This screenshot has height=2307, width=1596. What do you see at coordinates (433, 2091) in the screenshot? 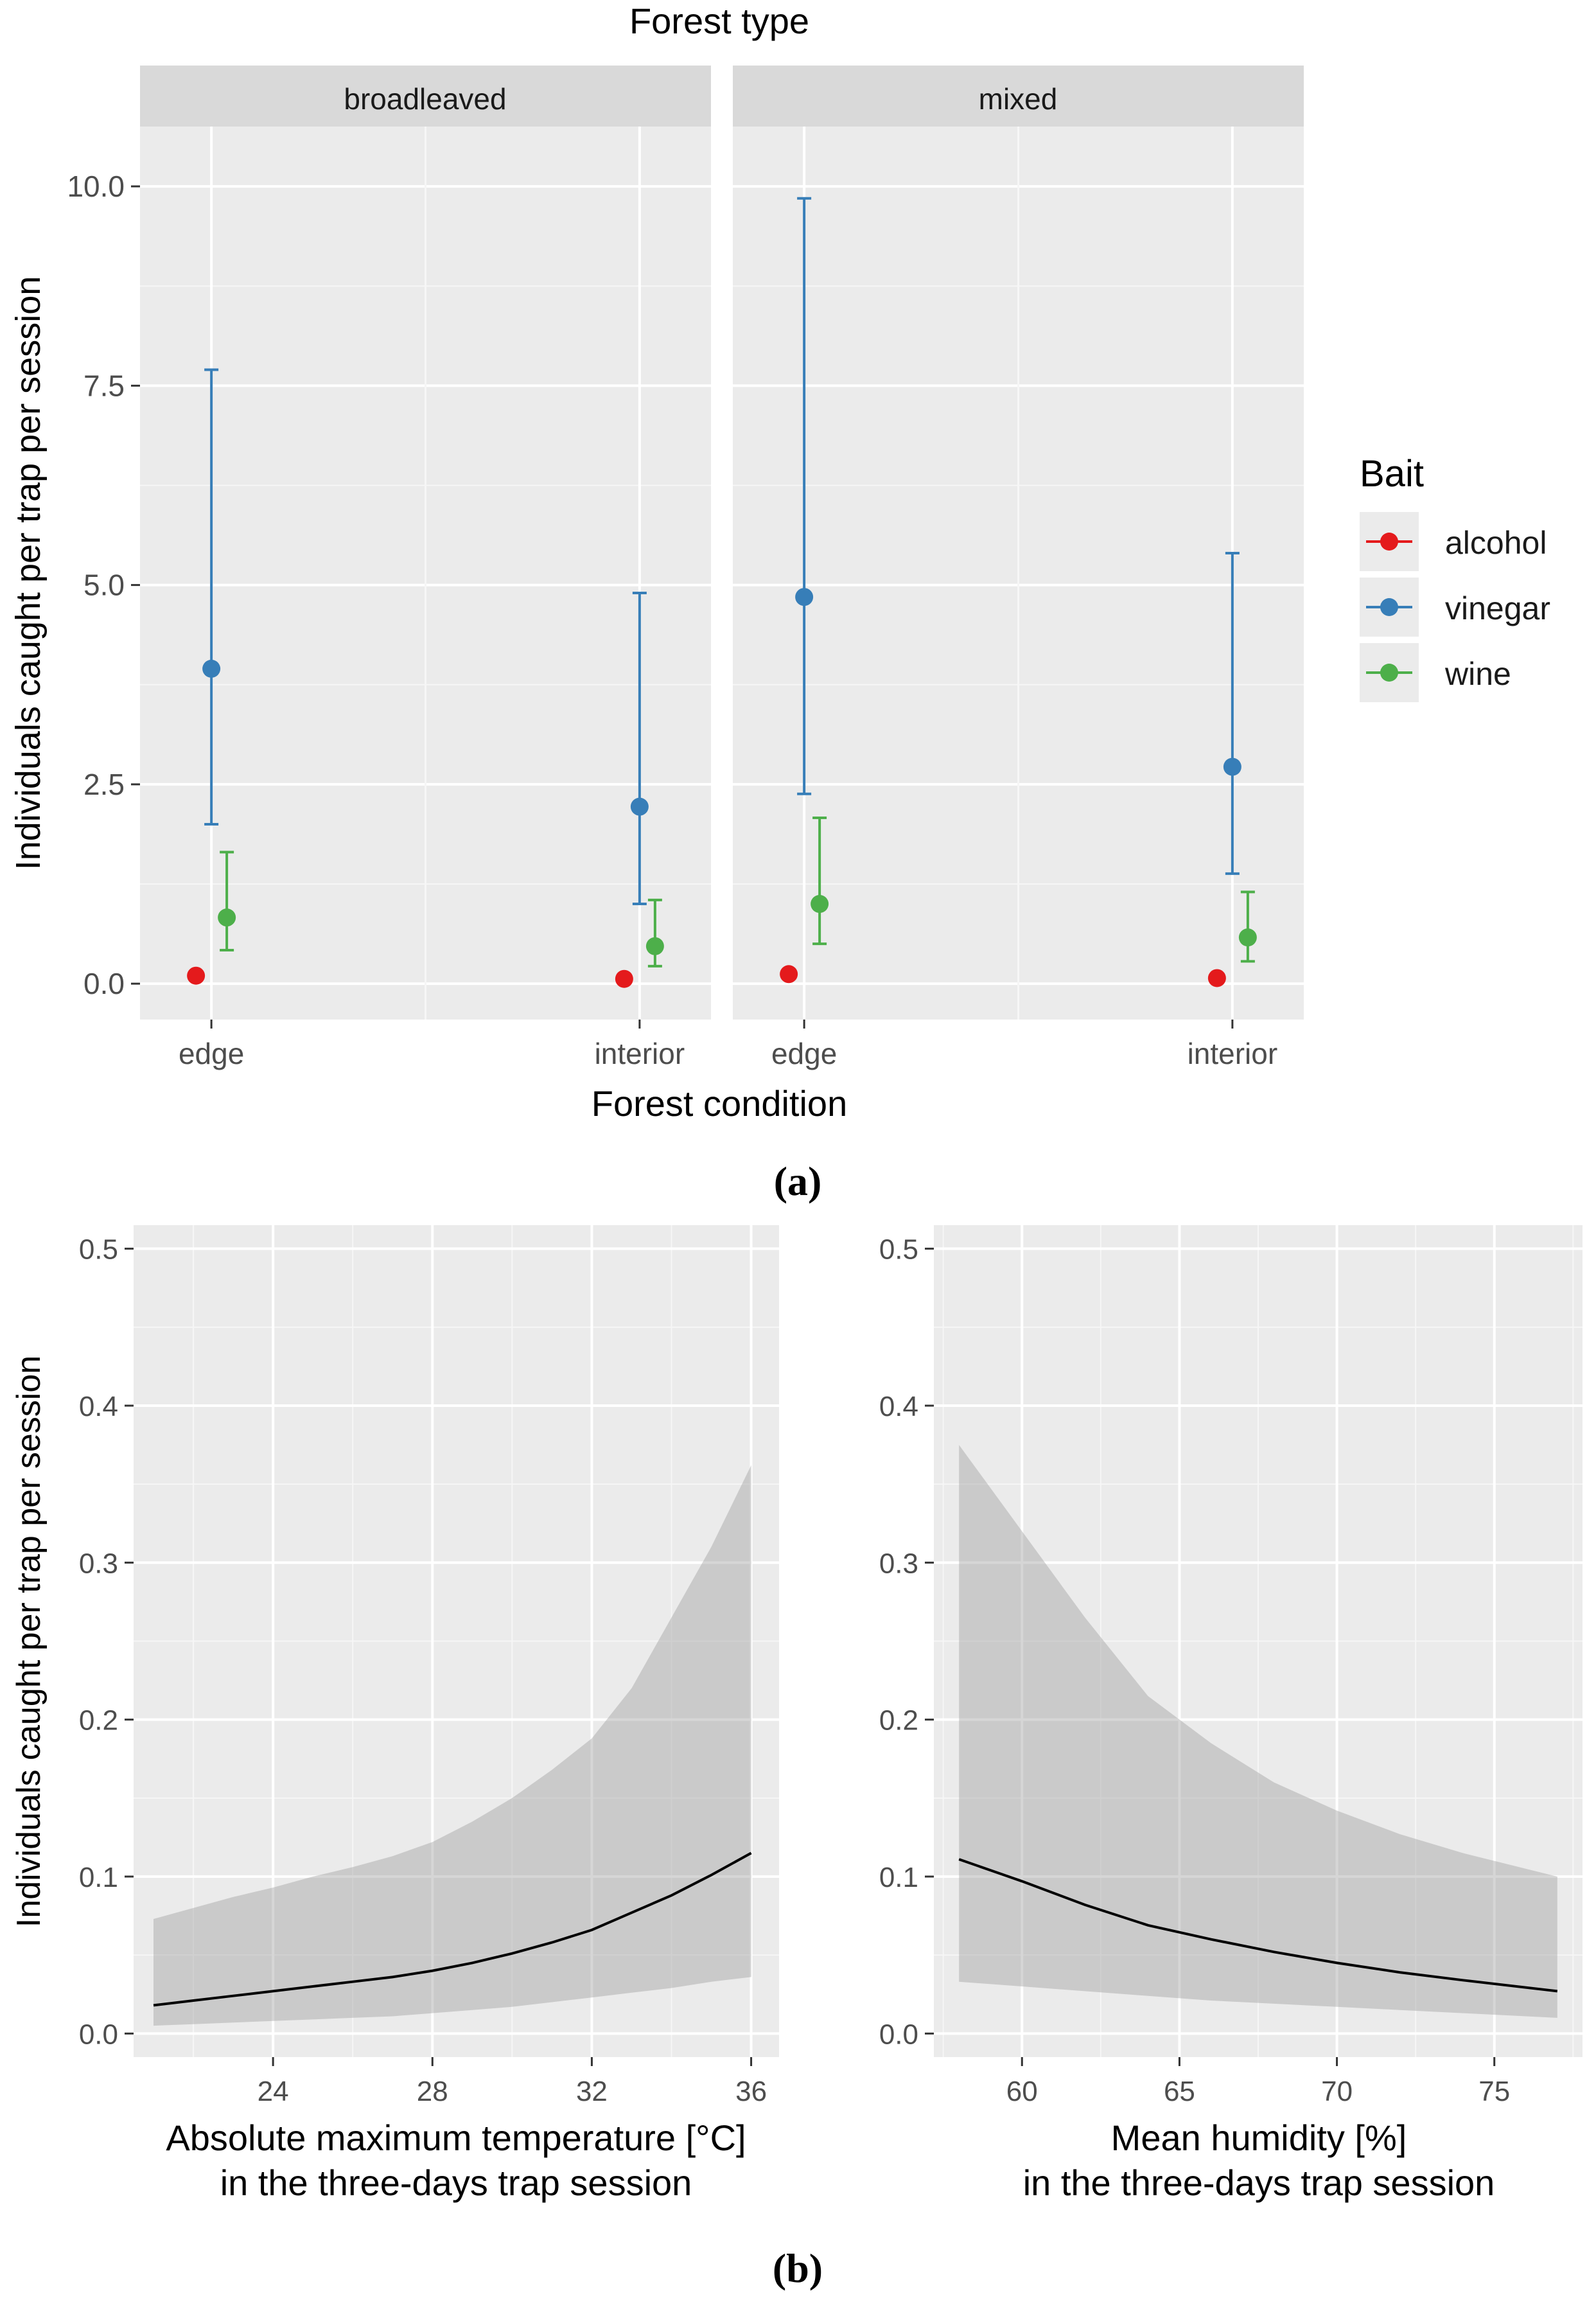
I see `x-tick-label: 28` at bounding box center [433, 2091].